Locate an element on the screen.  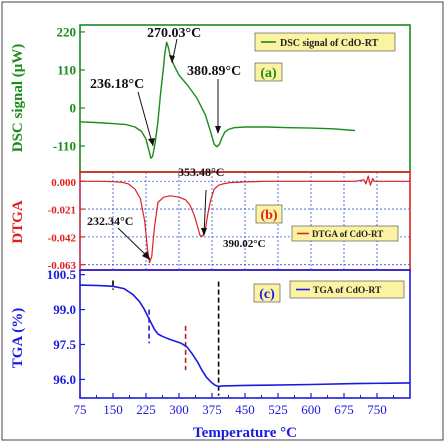
y-tick-label: 100.5 is located at coordinates (62, 274).